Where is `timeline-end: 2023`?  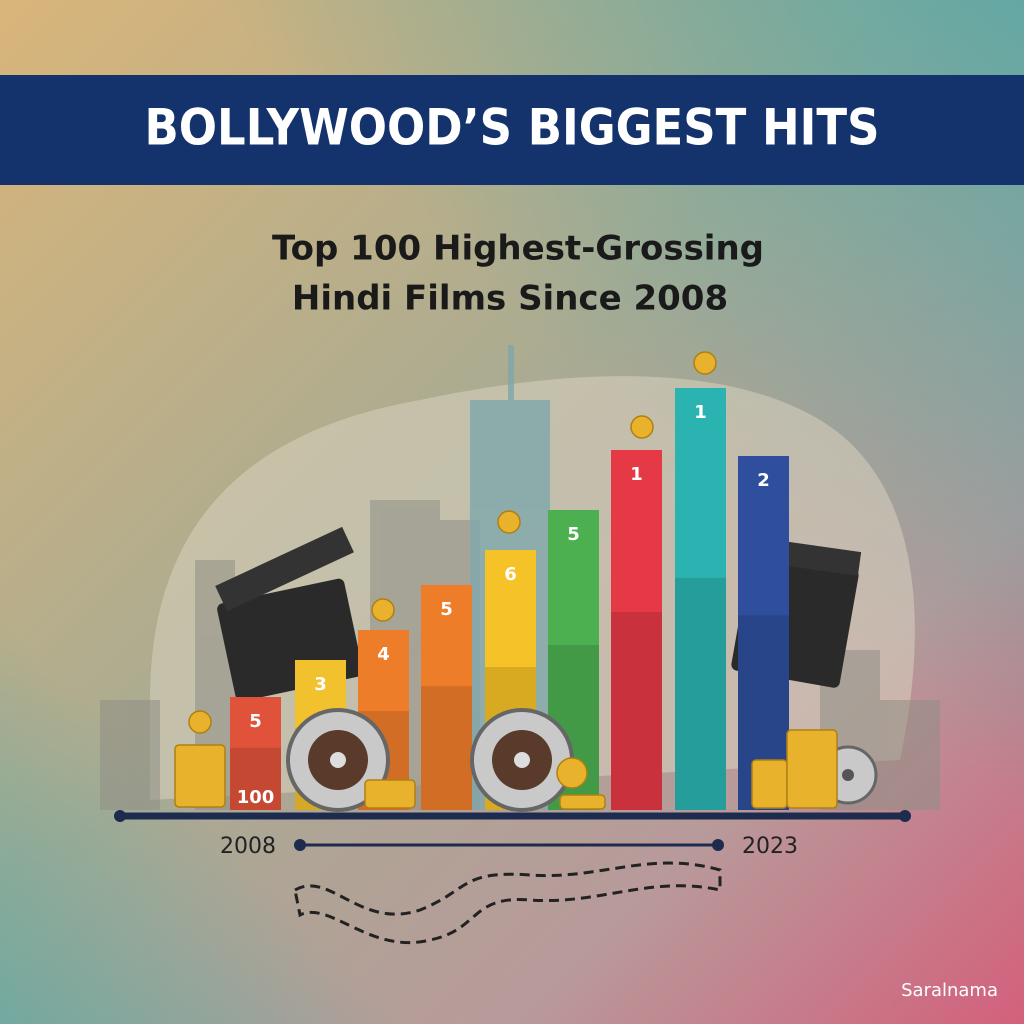 timeline-end: 2023 is located at coordinates (770, 846).